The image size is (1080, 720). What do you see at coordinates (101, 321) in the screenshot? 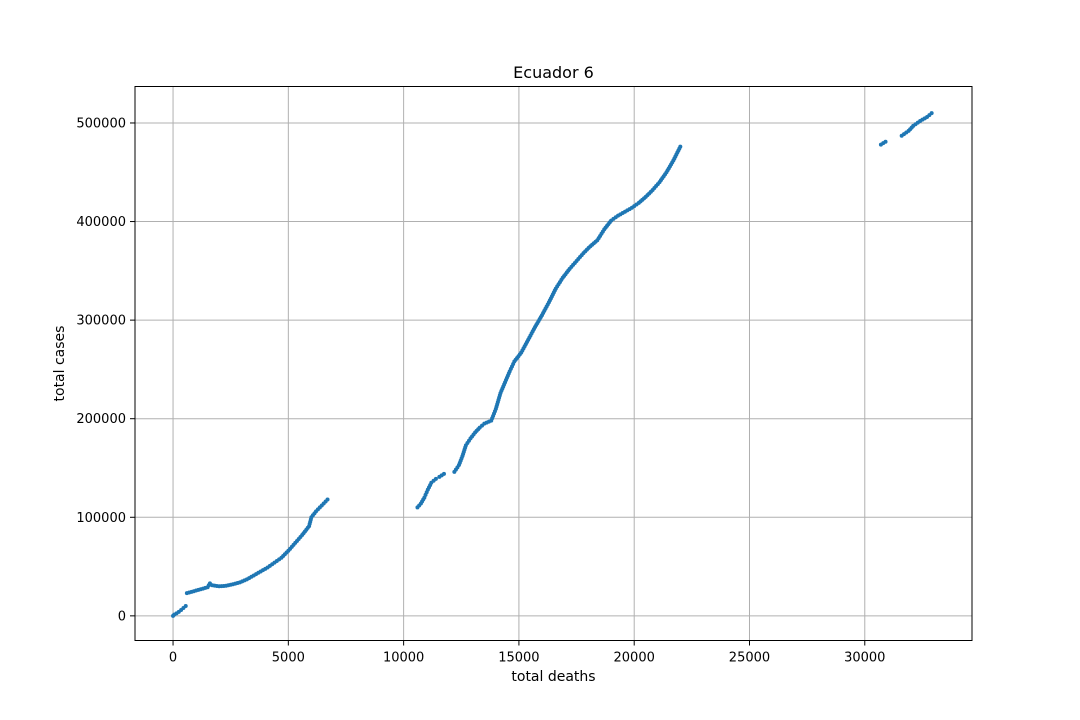
I see `y-tick-label: 300000` at bounding box center [101, 321].